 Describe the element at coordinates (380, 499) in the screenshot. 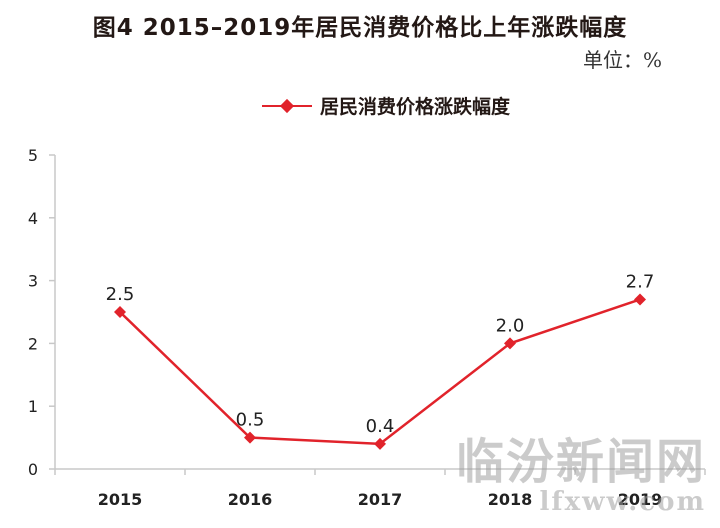

I see `x-tick-label: 2017` at that location.